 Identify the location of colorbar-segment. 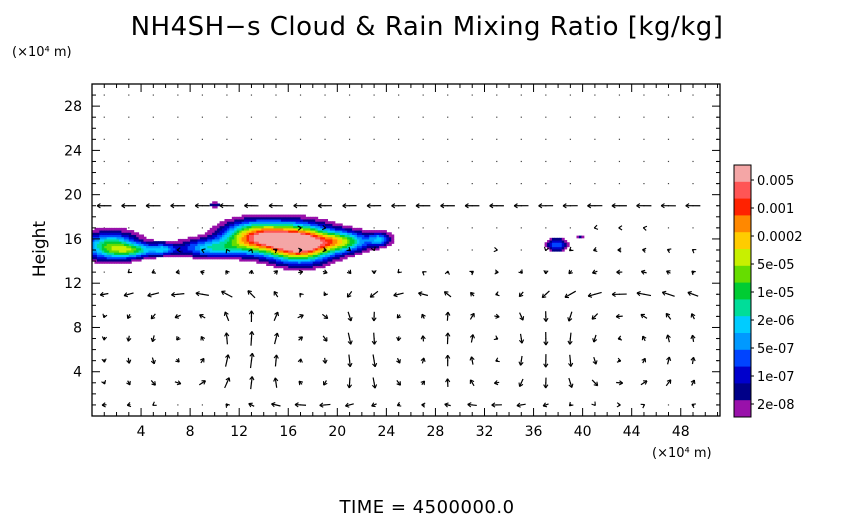
(742, 409).